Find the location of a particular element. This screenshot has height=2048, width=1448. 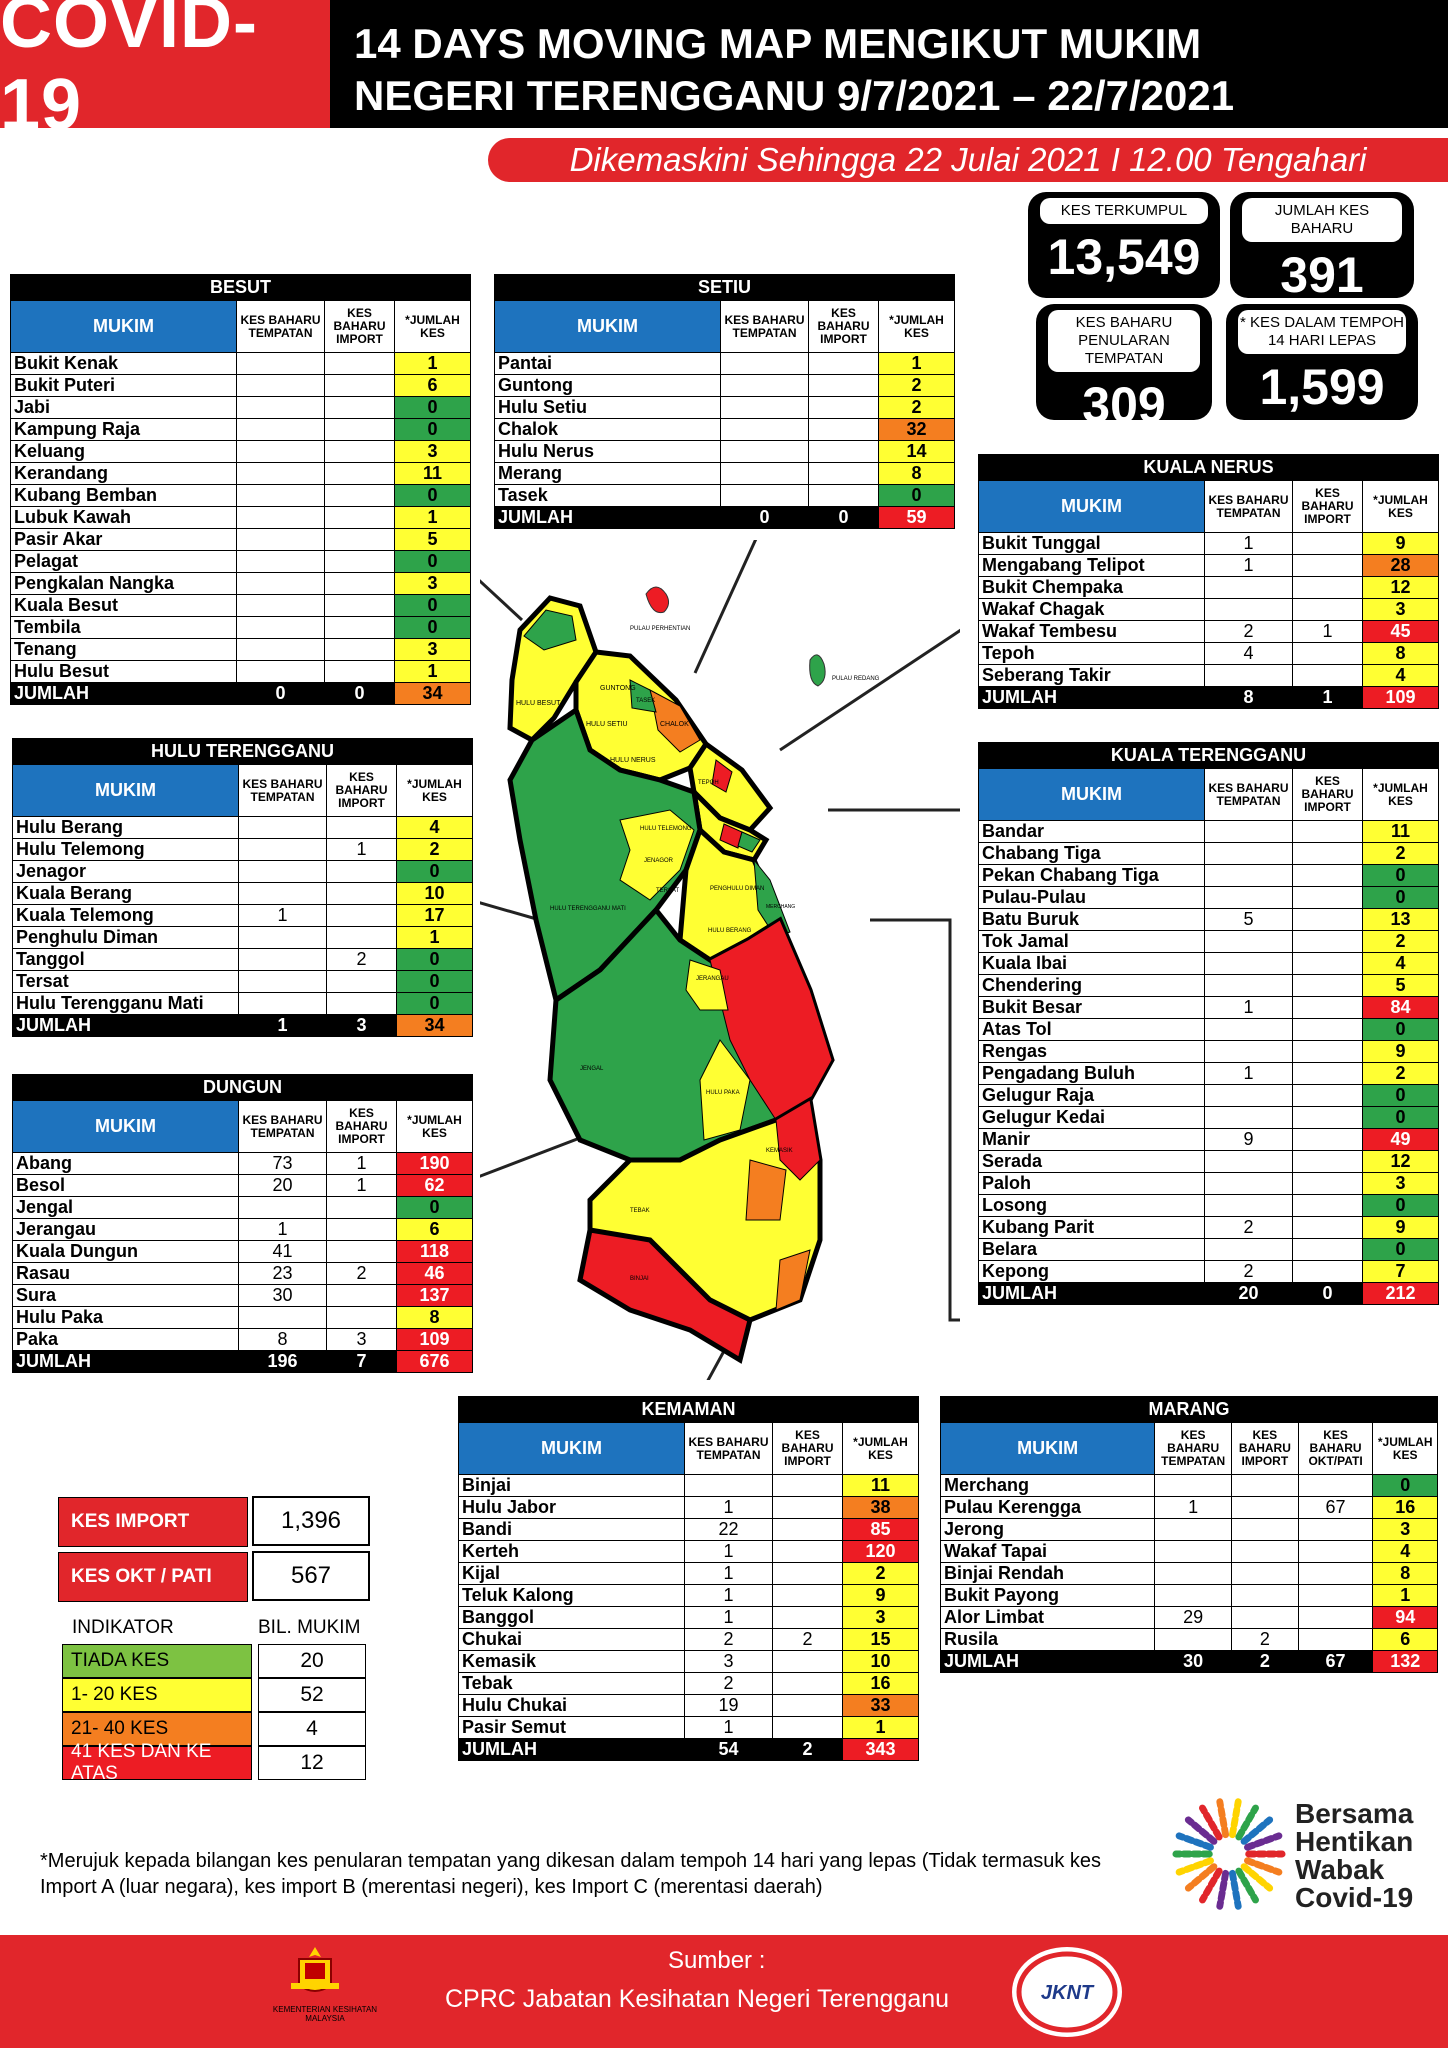

jumlah-kes: 16 is located at coordinates (1405, 1507).